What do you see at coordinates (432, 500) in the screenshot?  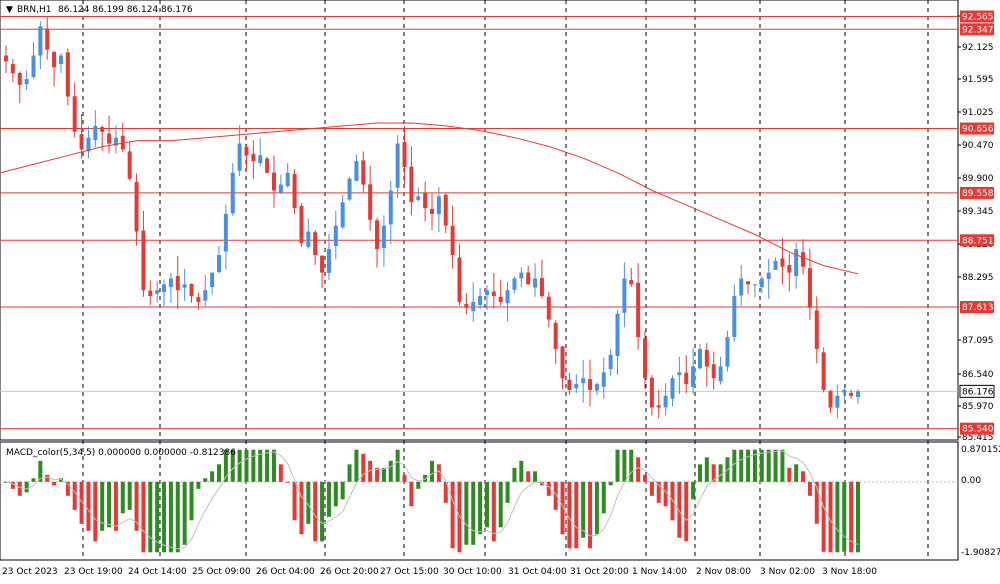 I see `macd-signal-line` at bounding box center [432, 500].